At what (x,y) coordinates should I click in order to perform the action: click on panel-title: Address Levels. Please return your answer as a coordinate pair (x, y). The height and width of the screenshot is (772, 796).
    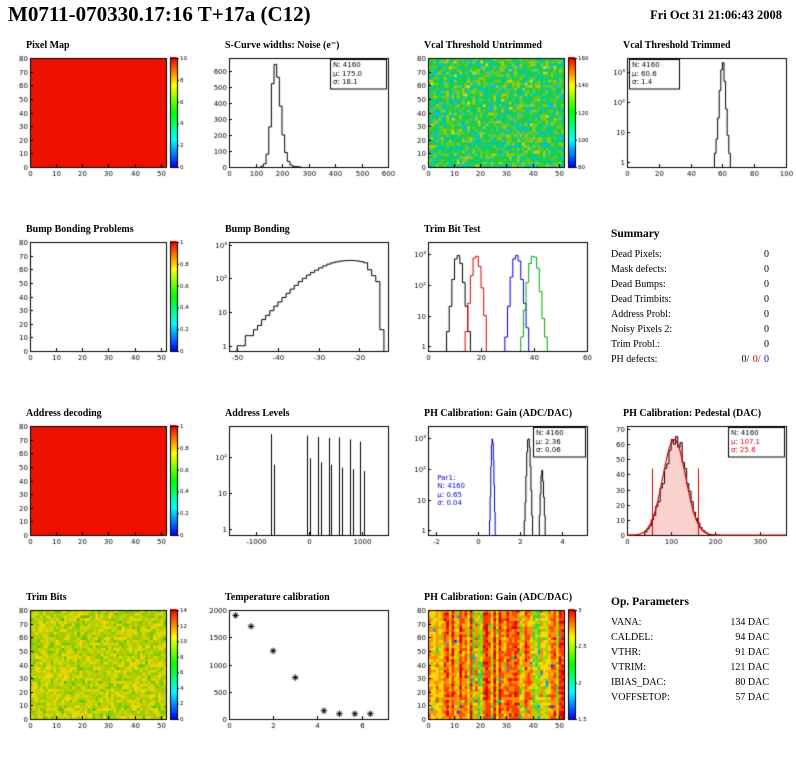
    Looking at the image, I should click on (257, 413).